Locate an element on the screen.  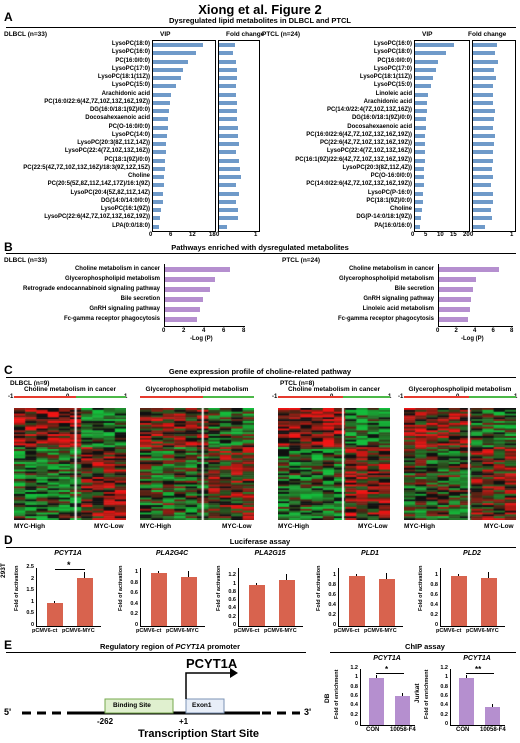
panel-a-dlbcl-label: DLBCL (n=33) is located at coordinates (25, 34).